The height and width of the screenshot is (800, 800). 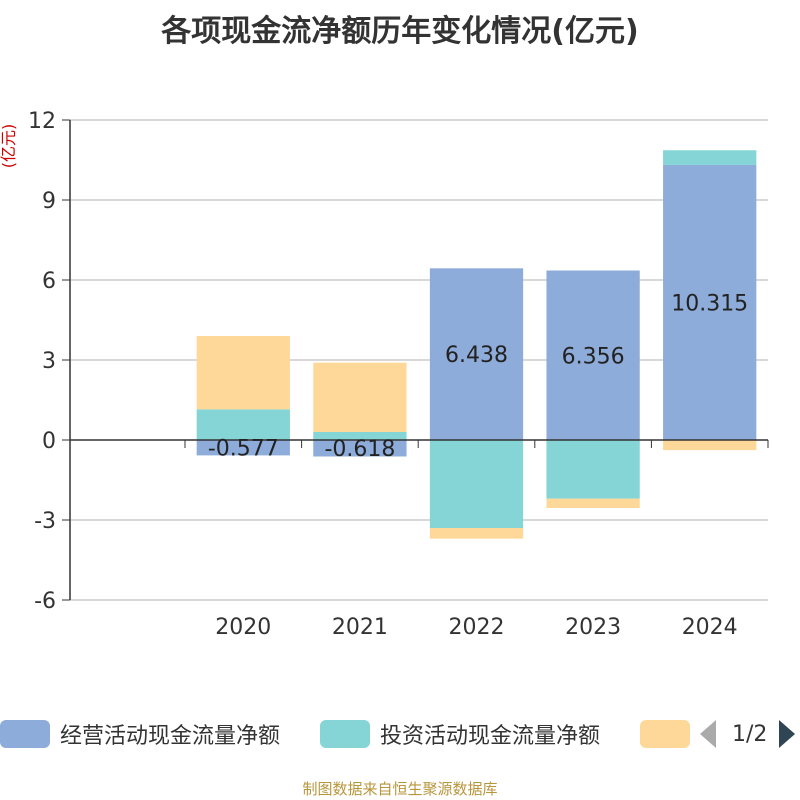 I want to click on data-label-2021: -0.618, so click(x=359, y=449).